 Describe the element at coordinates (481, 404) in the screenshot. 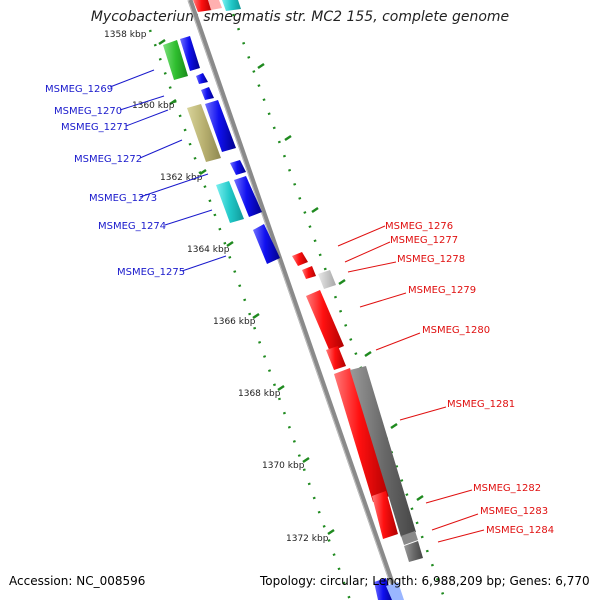

I see `gene-label-msmeg-1281: MSMEG_1281` at that location.